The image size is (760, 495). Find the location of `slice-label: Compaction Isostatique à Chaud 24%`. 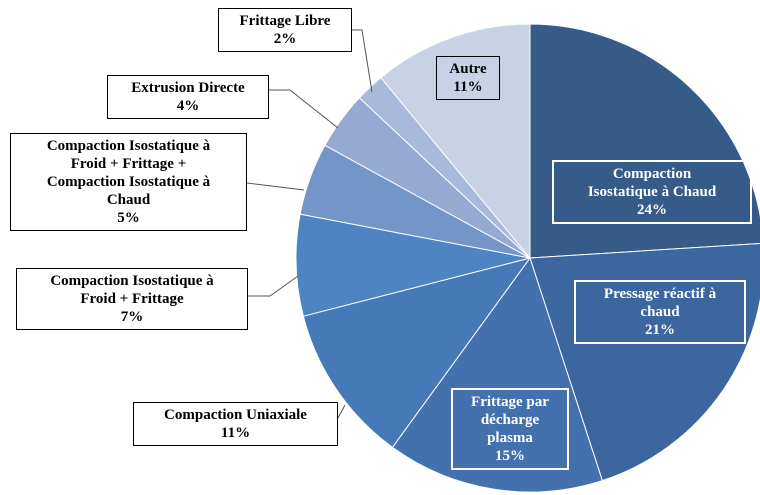

slice-label: Compaction Isostatique à Chaud 24% is located at coordinates (652, 192).